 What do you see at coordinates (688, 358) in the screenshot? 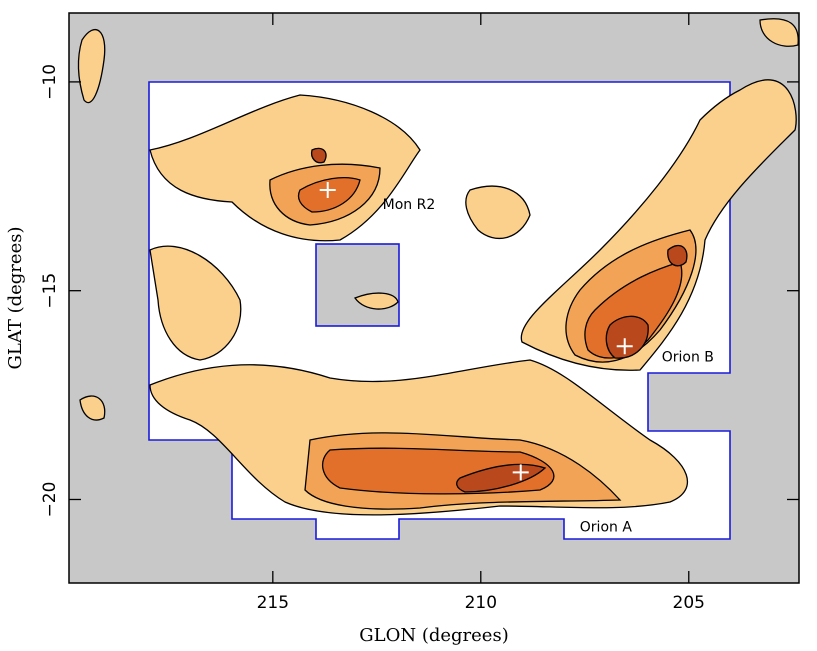
I see `annotation: Orion B` at bounding box center [688, 358].